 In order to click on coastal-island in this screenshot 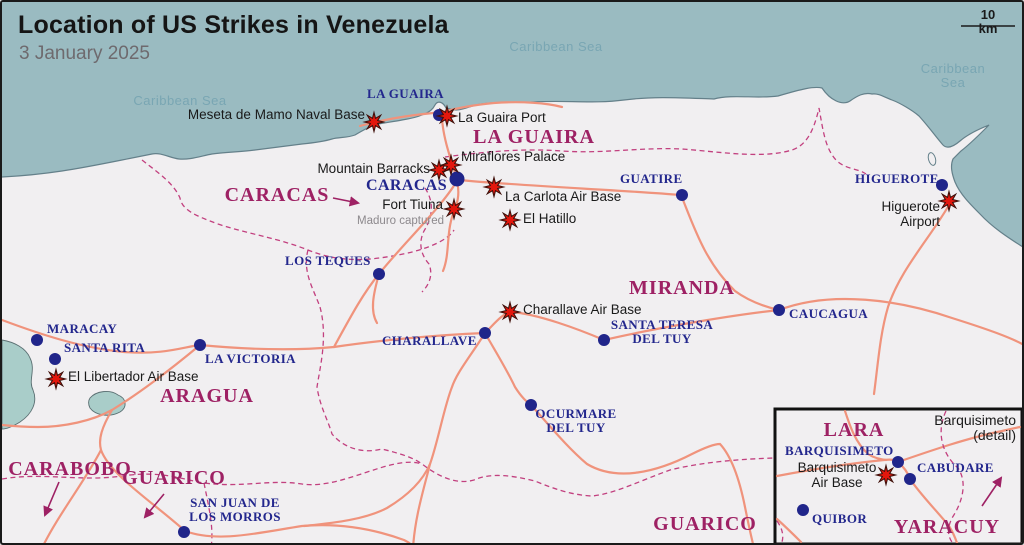, I will do `click(932, 159)`.